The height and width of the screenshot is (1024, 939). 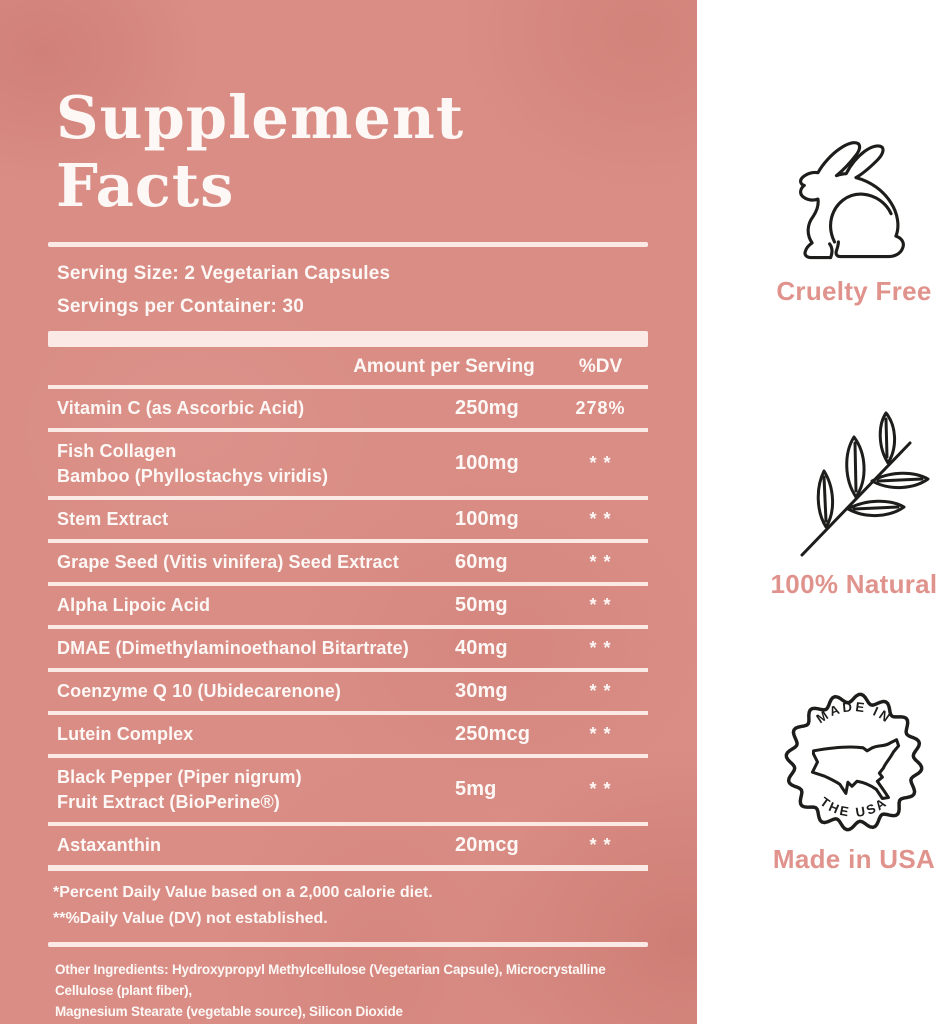 I want to click on ingredient-name: Stem Extract, so click(x=113, y=518).